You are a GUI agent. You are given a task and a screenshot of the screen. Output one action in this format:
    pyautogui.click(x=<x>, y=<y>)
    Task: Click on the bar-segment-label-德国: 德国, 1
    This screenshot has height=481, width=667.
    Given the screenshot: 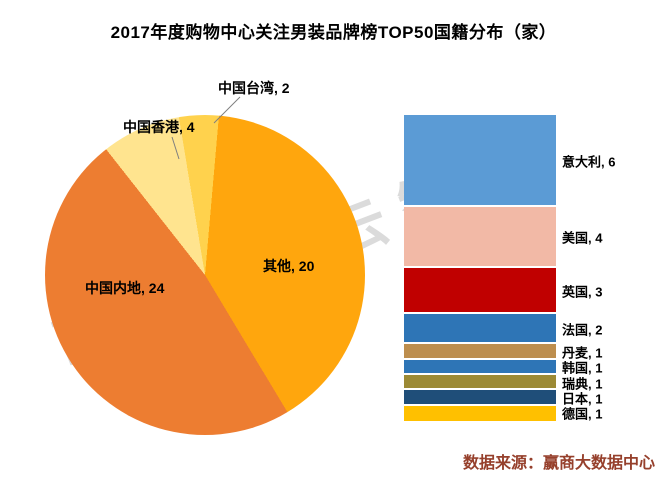 What is the action you would take?
    pyautogui.click(x=582, y=414)
    